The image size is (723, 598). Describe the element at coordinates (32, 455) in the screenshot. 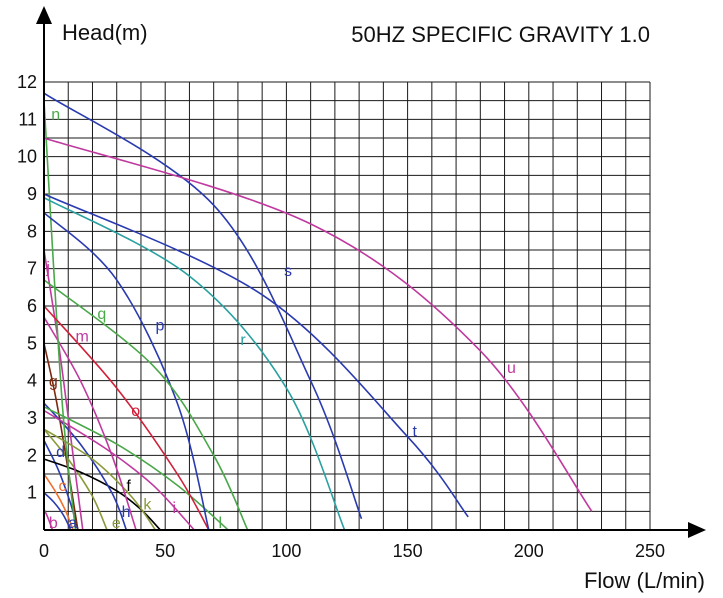

I see `y-tick-label: 2` at that location.